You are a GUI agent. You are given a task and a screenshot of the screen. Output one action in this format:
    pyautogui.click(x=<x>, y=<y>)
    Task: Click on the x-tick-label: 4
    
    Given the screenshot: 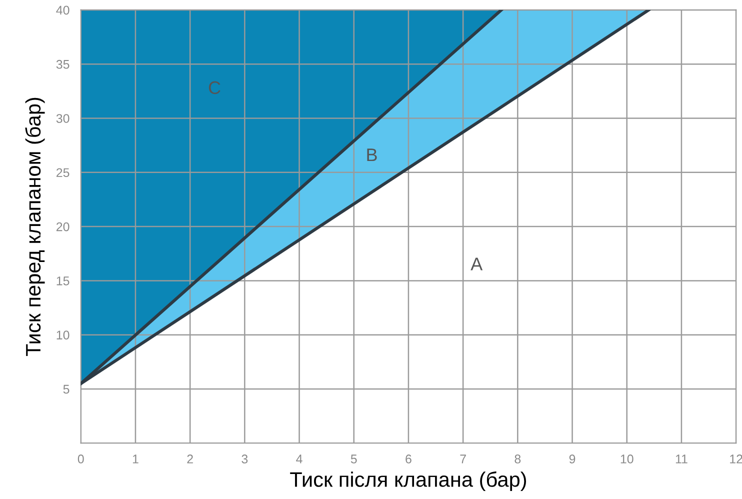 What is the action you would take?
    pyautogui.click(x=299, y=459)
    